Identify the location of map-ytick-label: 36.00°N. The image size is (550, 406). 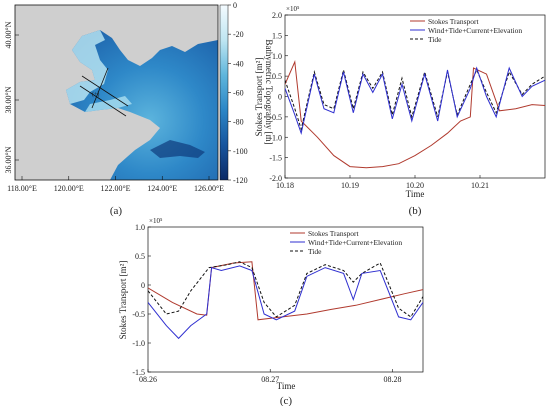
(8, 159).